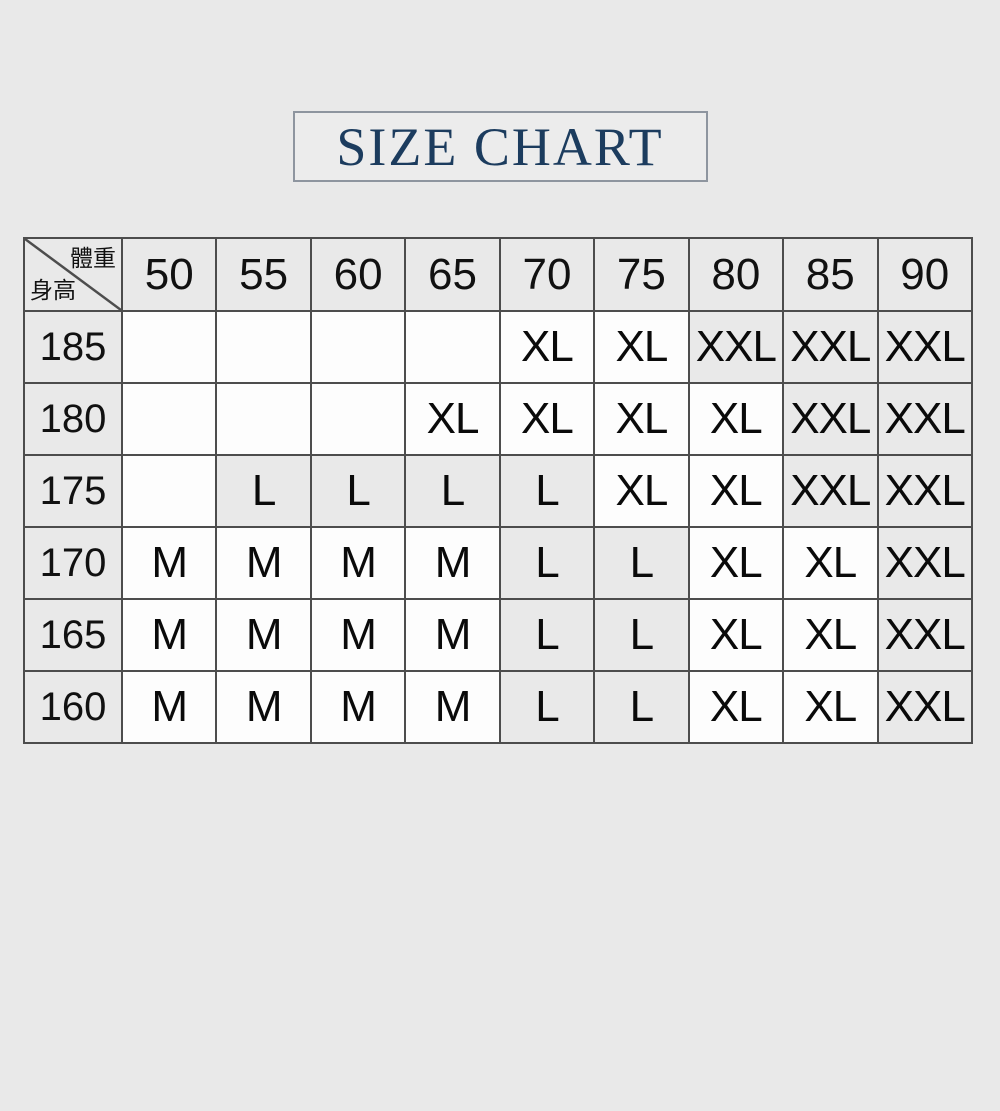 This screenshot has height=1111, width=1000. Describe the element at coordinates (924, 274) in the screenshot. I see `weight-header-90: 90` at that location.